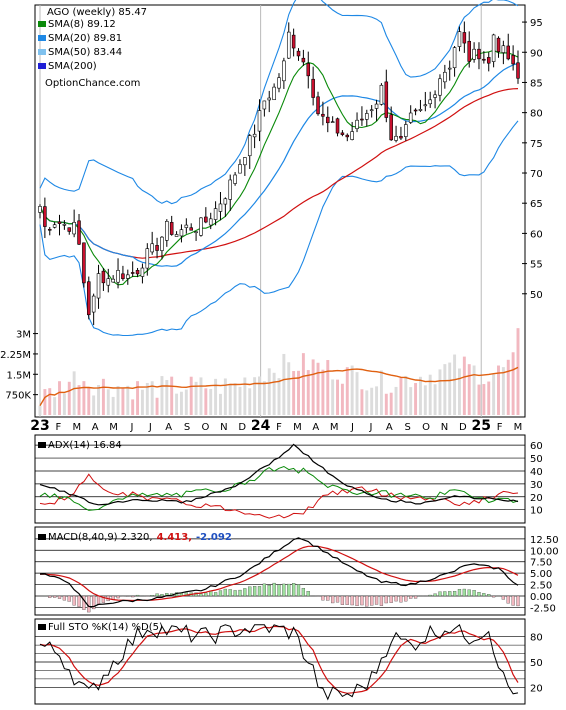 The width and height of the screenshot is (566, 710). I want to click on legend-sma50: SMA(50) 83.44, so click(85, 52).